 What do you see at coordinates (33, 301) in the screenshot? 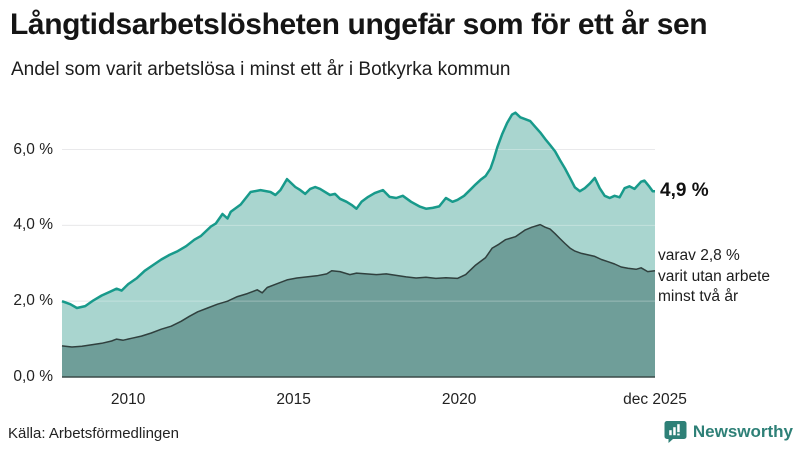
I see `y-tick-label: 2,0 %` at bounding box center [33, 301].